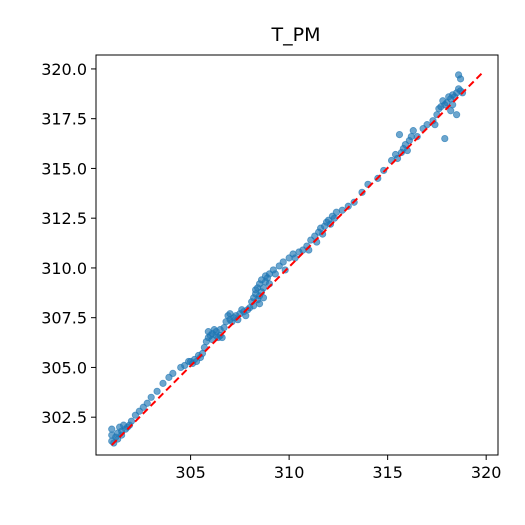 The height and width of the screenshot is (525, 525). I want to click on y-tick-label: 320.0, so click(64, 69).